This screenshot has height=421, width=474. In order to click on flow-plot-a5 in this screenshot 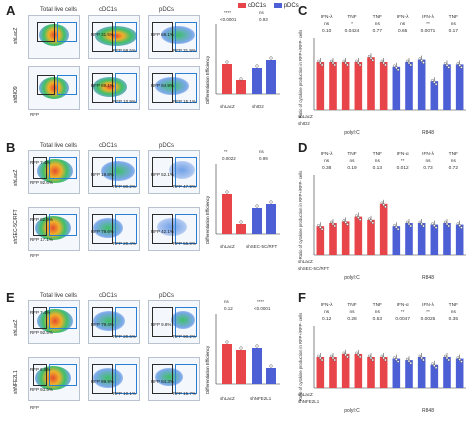, I will do `click(114, 88)`.